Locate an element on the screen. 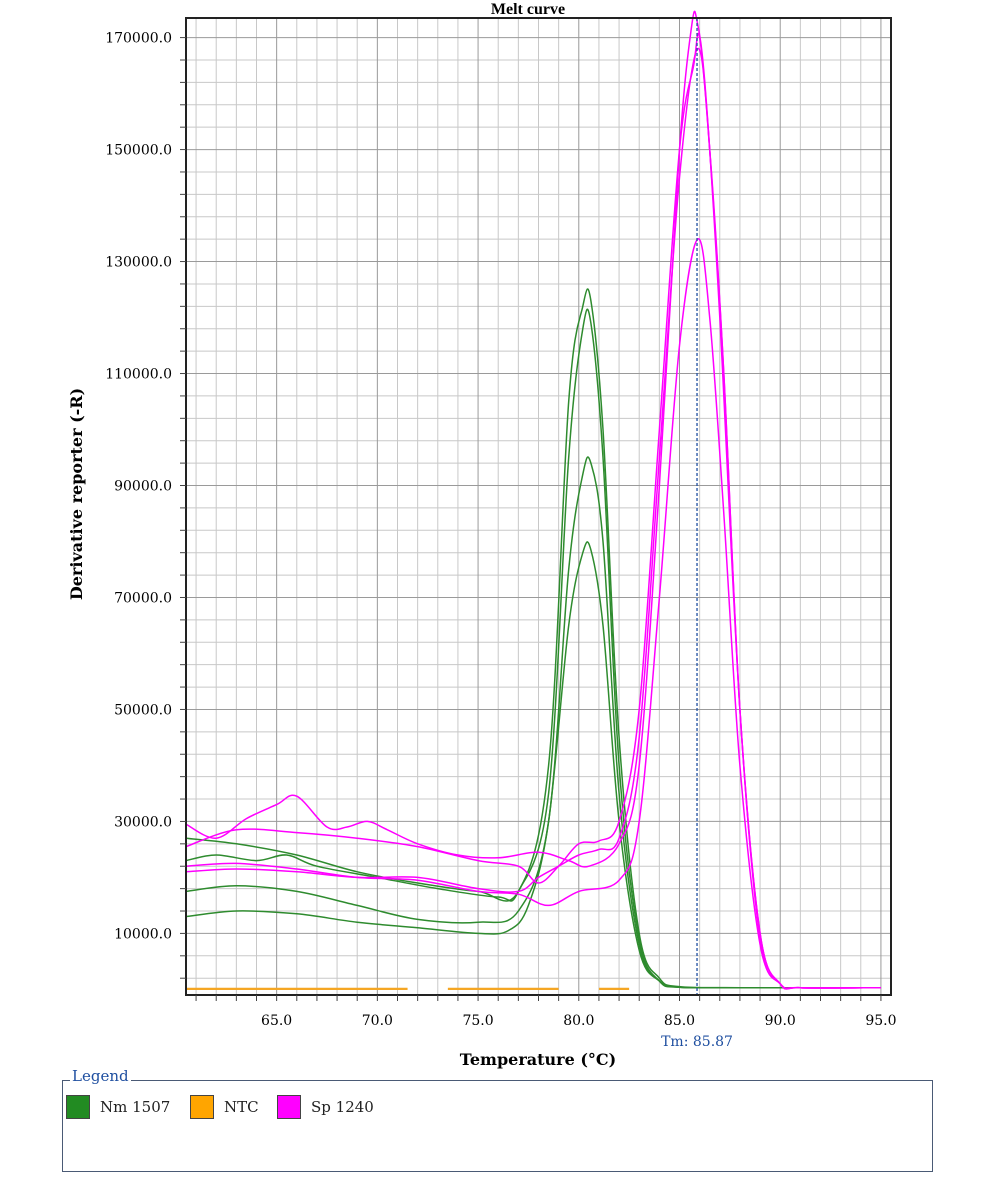  y-tick-label: 170000.0 is located at coordinates (138, 39).